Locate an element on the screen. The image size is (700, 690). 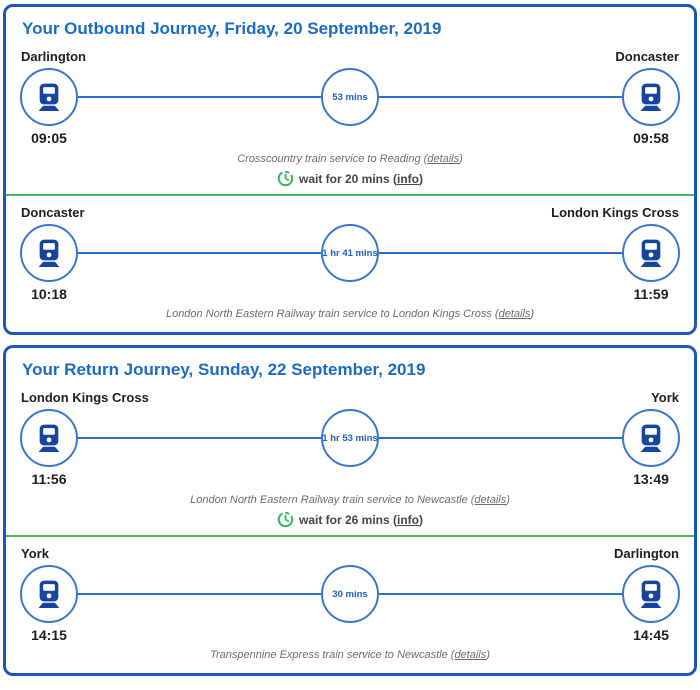
arrival-station-name: York is located at coordinates (665, 397).